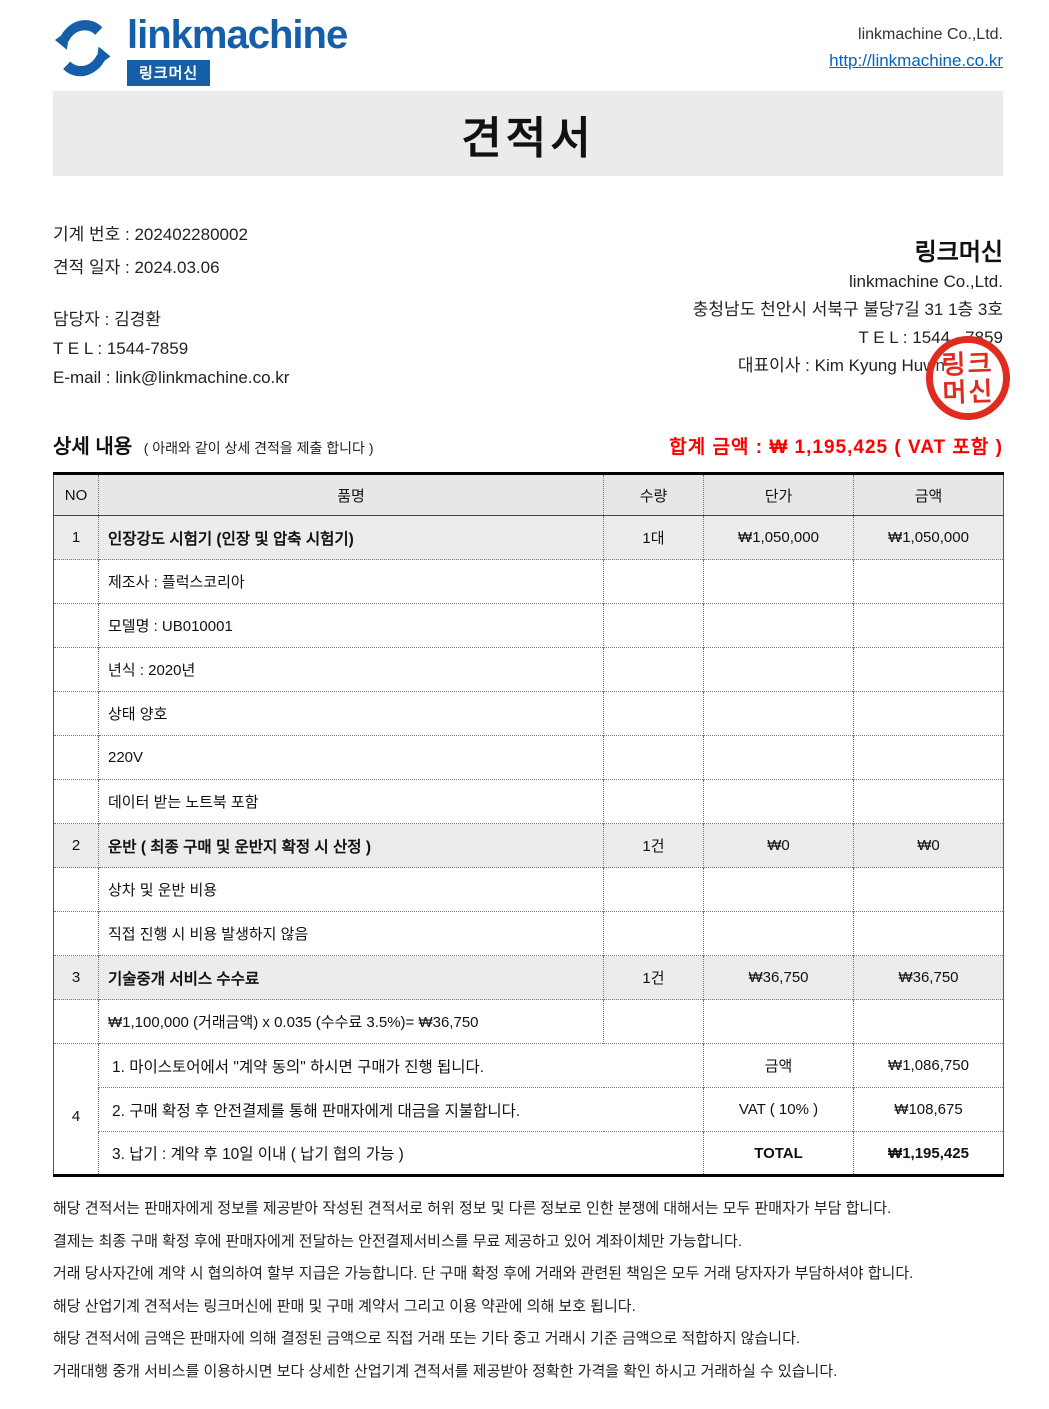  I want to click on col-header-qty: 수량, so click(653, 494).